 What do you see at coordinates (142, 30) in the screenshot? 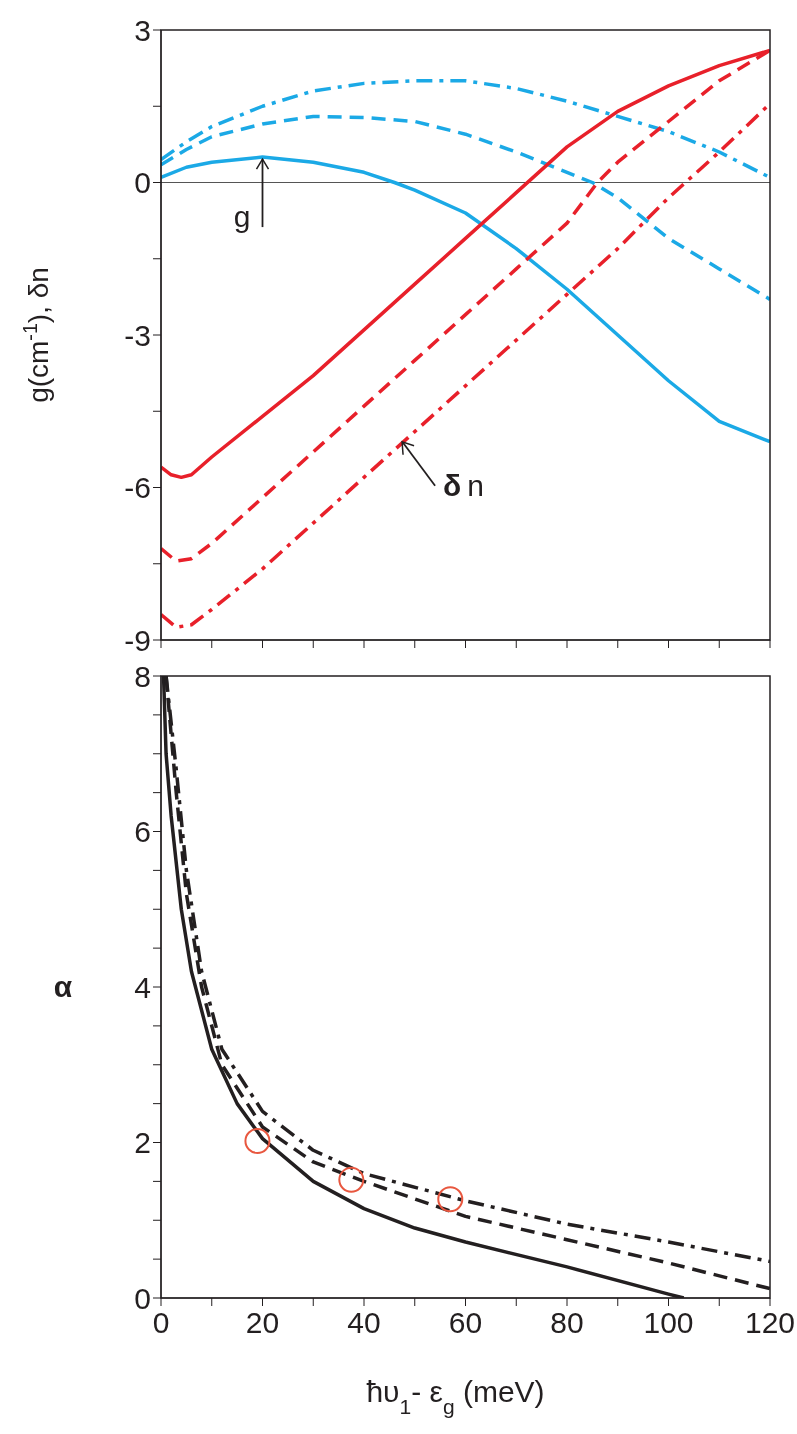
I see `y-tick-label: 3` at bounding box center [142, 30].